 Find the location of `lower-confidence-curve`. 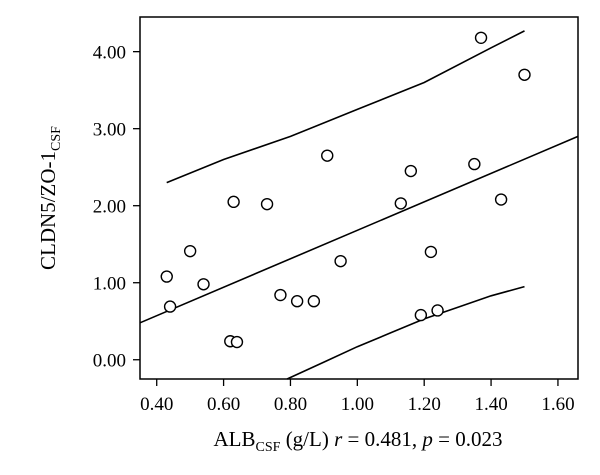

lower-confidence-curve is located at coordinates (405, 332).